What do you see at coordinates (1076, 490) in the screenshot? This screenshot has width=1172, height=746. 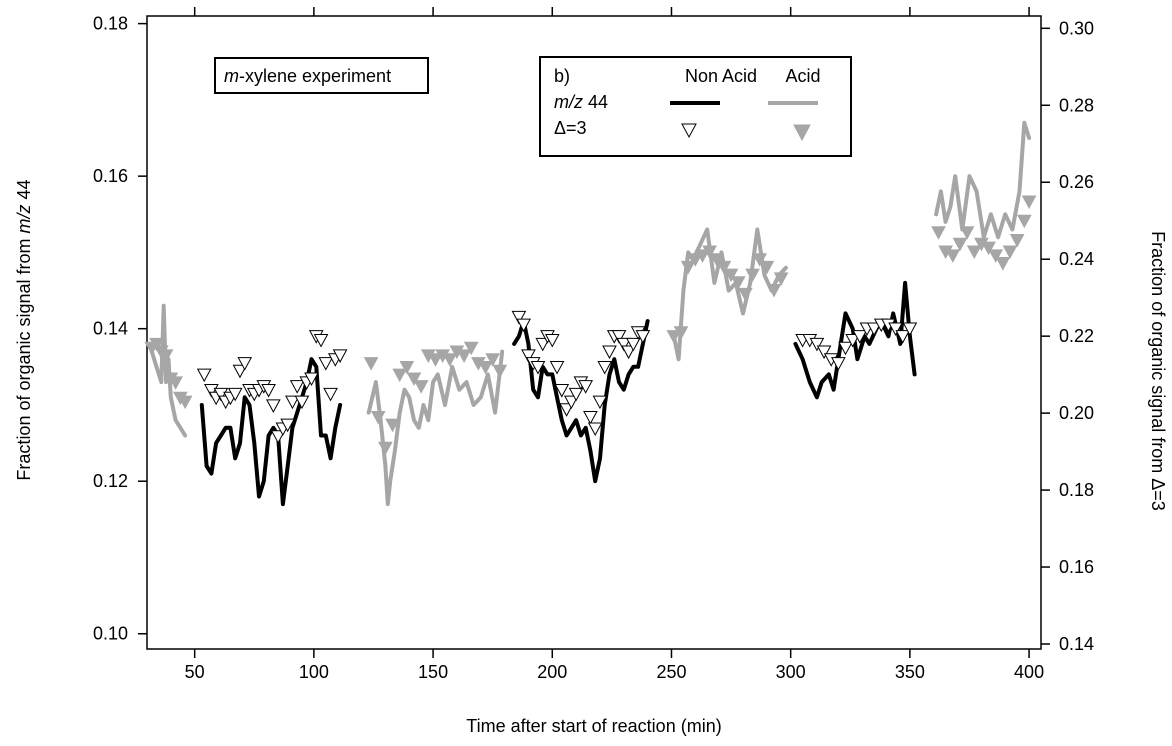 I see `y2-tick-label: 0.18` at bounding box center [1076, 490].